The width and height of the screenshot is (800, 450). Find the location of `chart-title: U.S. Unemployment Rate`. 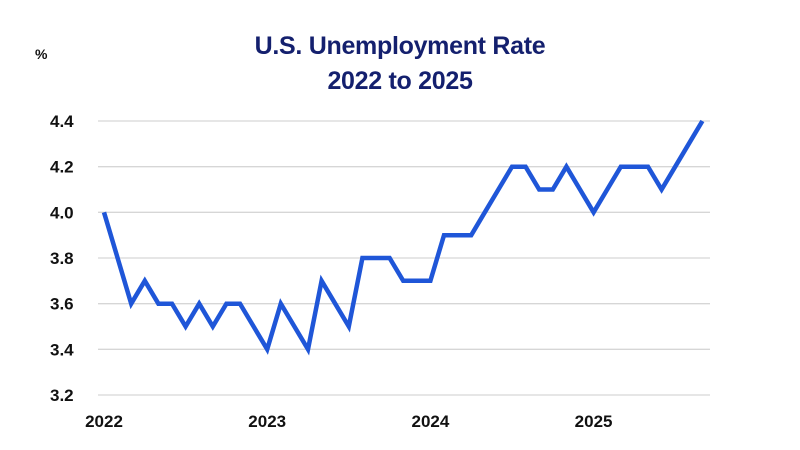

chart-title: U.S. Unemployment Rate is located at coordinates (400, 46).